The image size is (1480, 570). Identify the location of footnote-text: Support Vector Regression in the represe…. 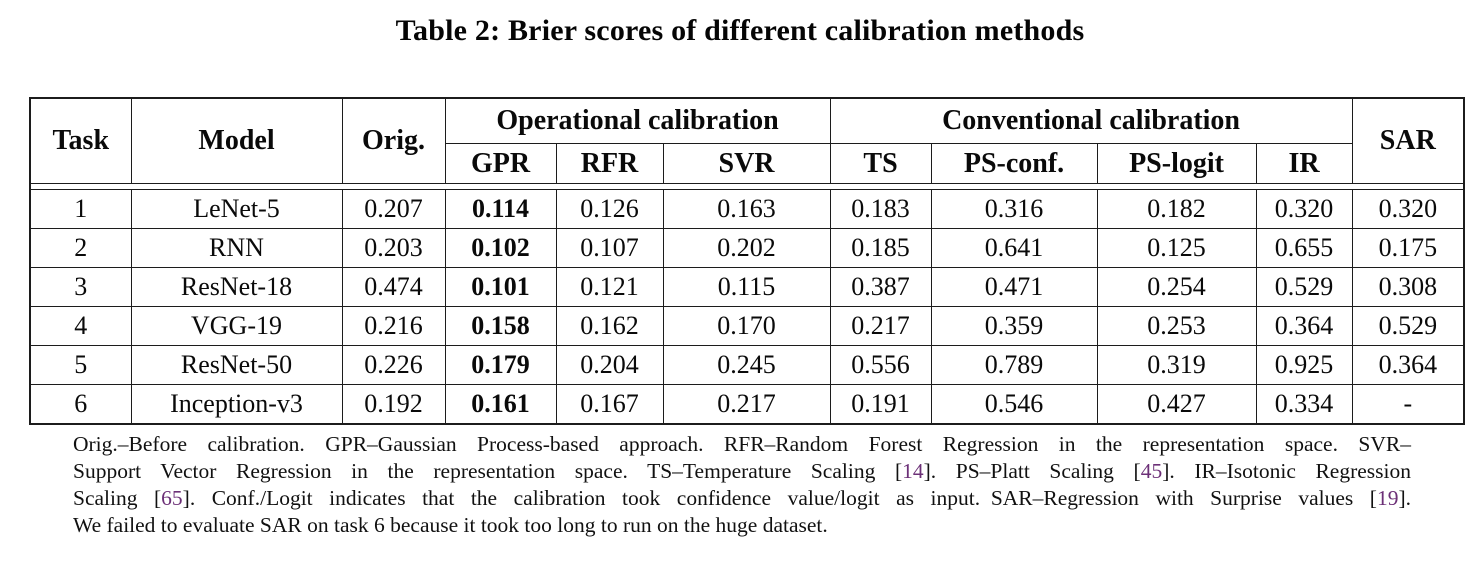
(488, 471).